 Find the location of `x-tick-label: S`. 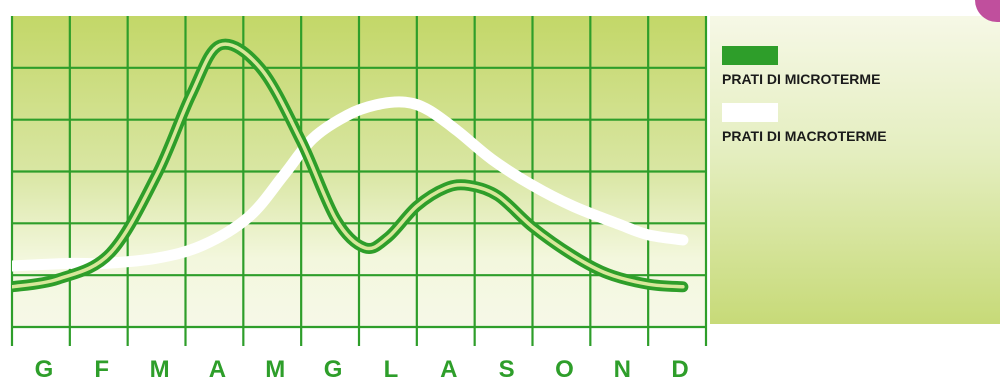

x-tick-label: S is located at coordinates (507, 368).